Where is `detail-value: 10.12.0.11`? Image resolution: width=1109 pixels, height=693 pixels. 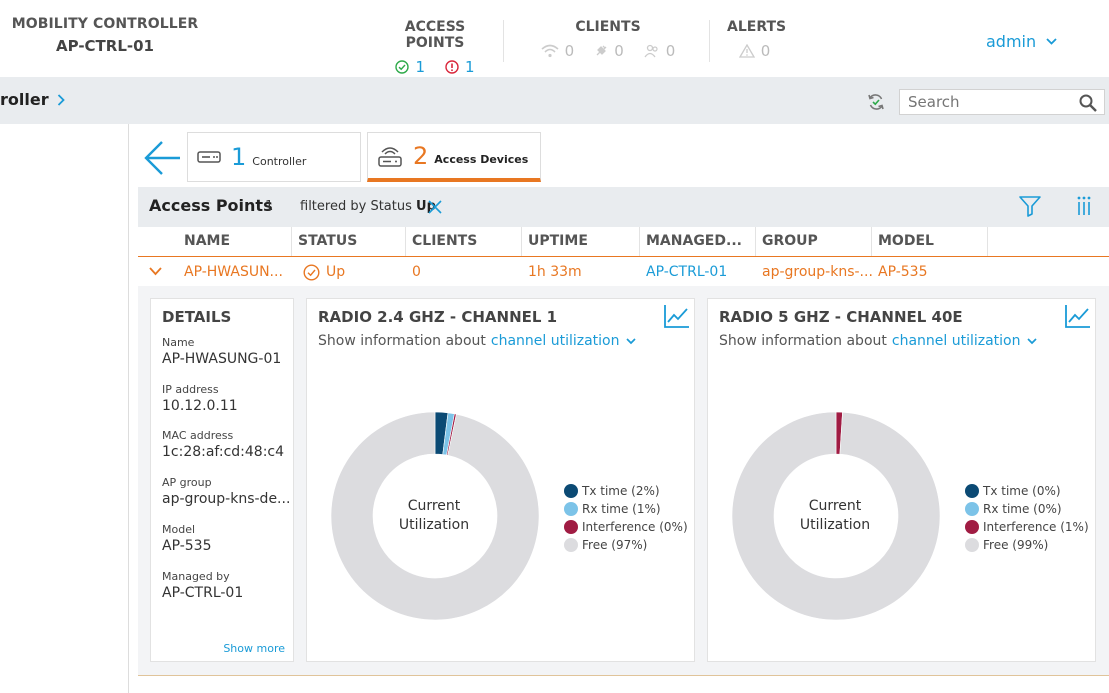
detail-value: 10.12.0.11 is located at coordinates (200, 406).